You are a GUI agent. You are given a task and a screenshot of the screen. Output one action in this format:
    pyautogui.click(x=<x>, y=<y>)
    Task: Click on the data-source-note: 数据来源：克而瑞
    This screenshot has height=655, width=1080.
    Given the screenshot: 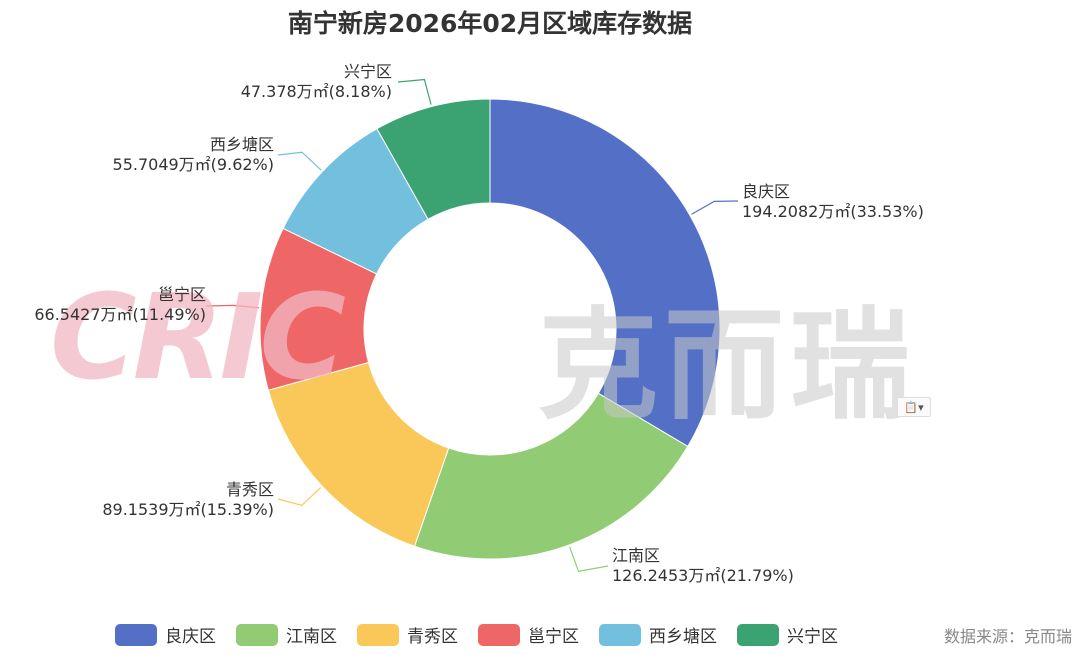 What is the action you would take?
    pyautogui.click(x=1007, y=636)
    